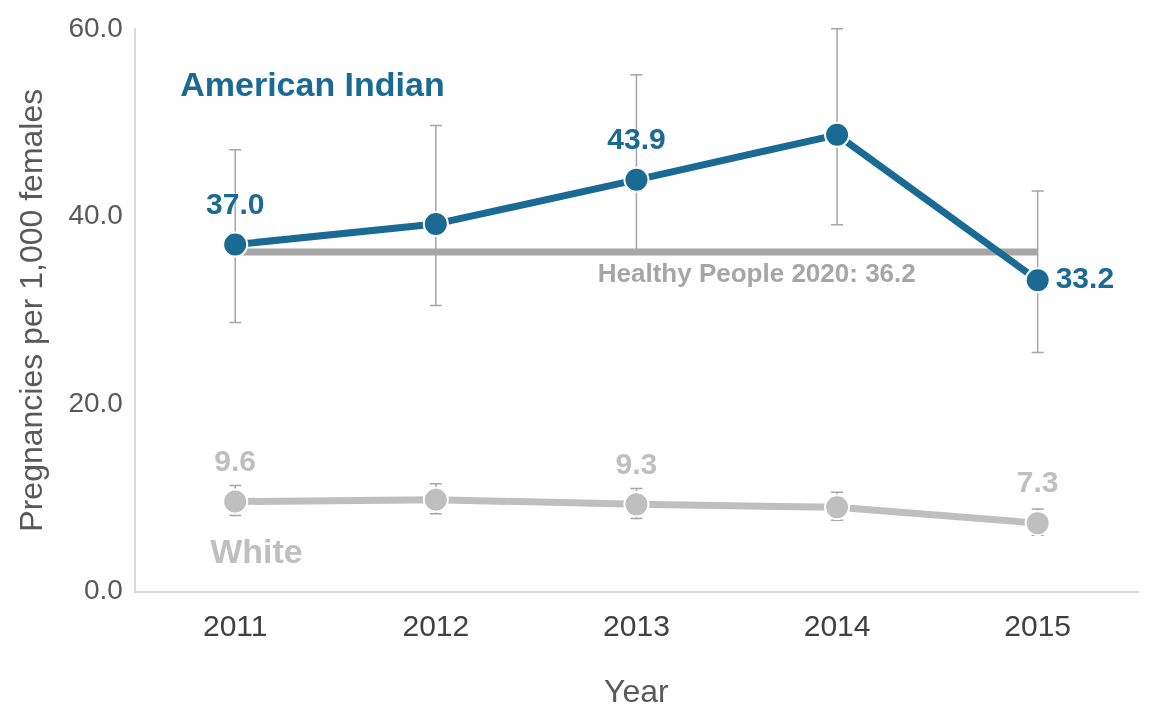 The width and height of the screenshot is (1152, 721). What do you see at coordinates (235, 460) in the screenshot?
I see `data-label: 9.6` at bounding box center [235, 460].